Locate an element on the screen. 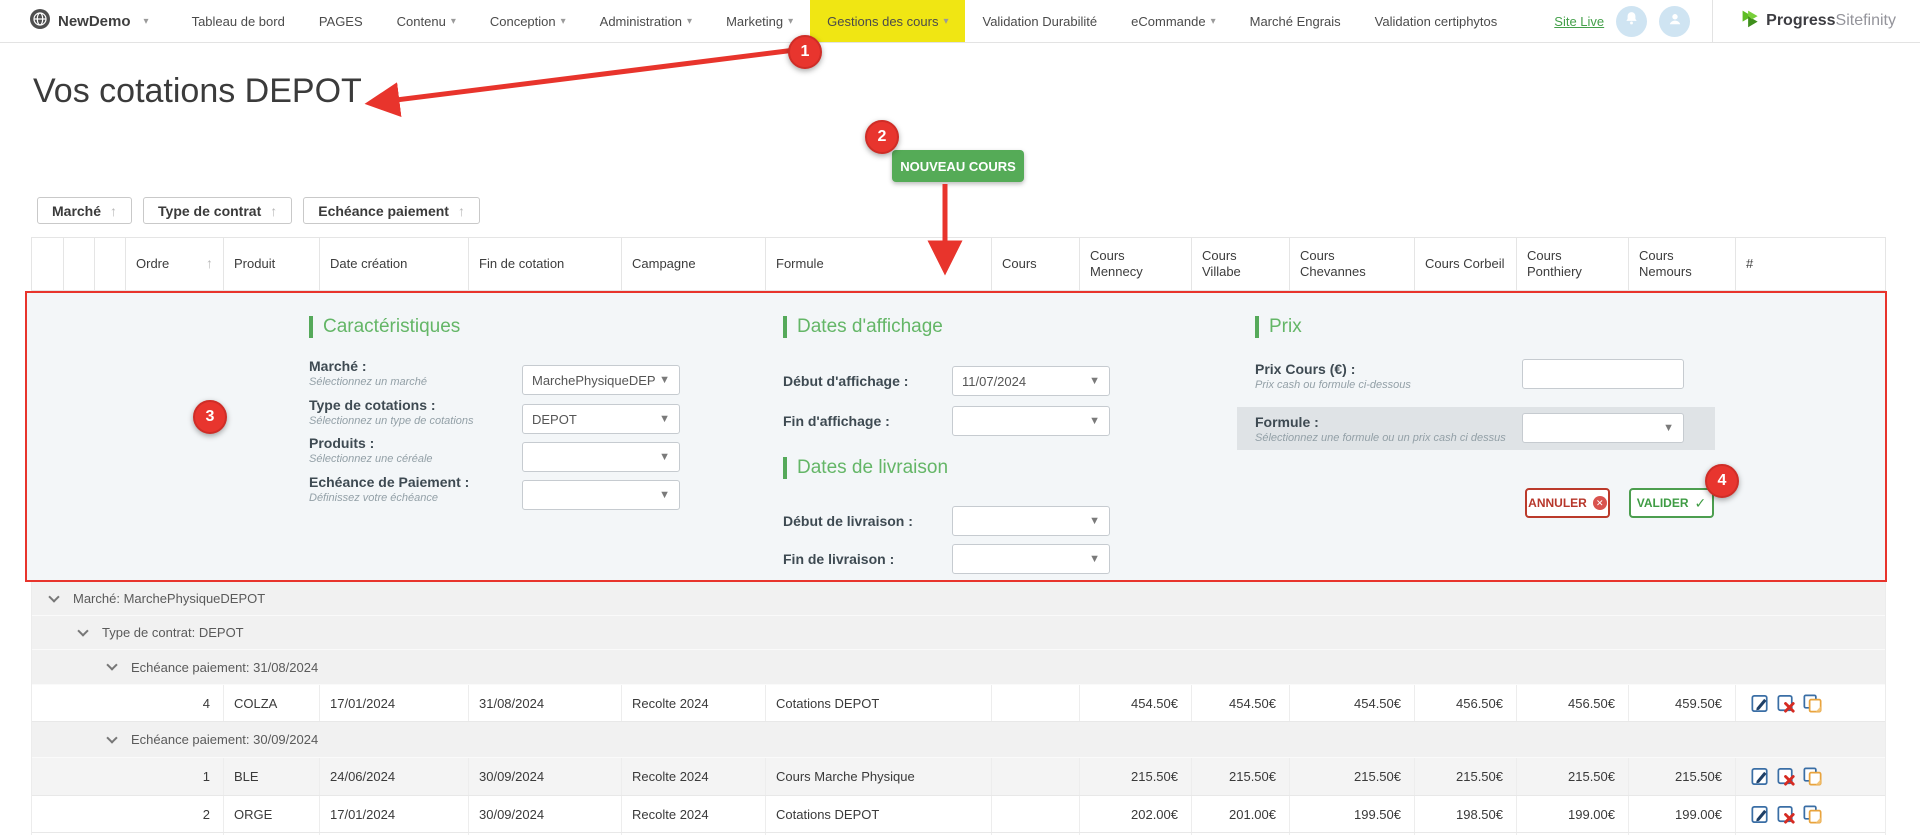 The width and height of the screenshot is (1920, 835). column-header-cours-ponthiery: Cours Ponthiery is located at coordinates (1572, 264).